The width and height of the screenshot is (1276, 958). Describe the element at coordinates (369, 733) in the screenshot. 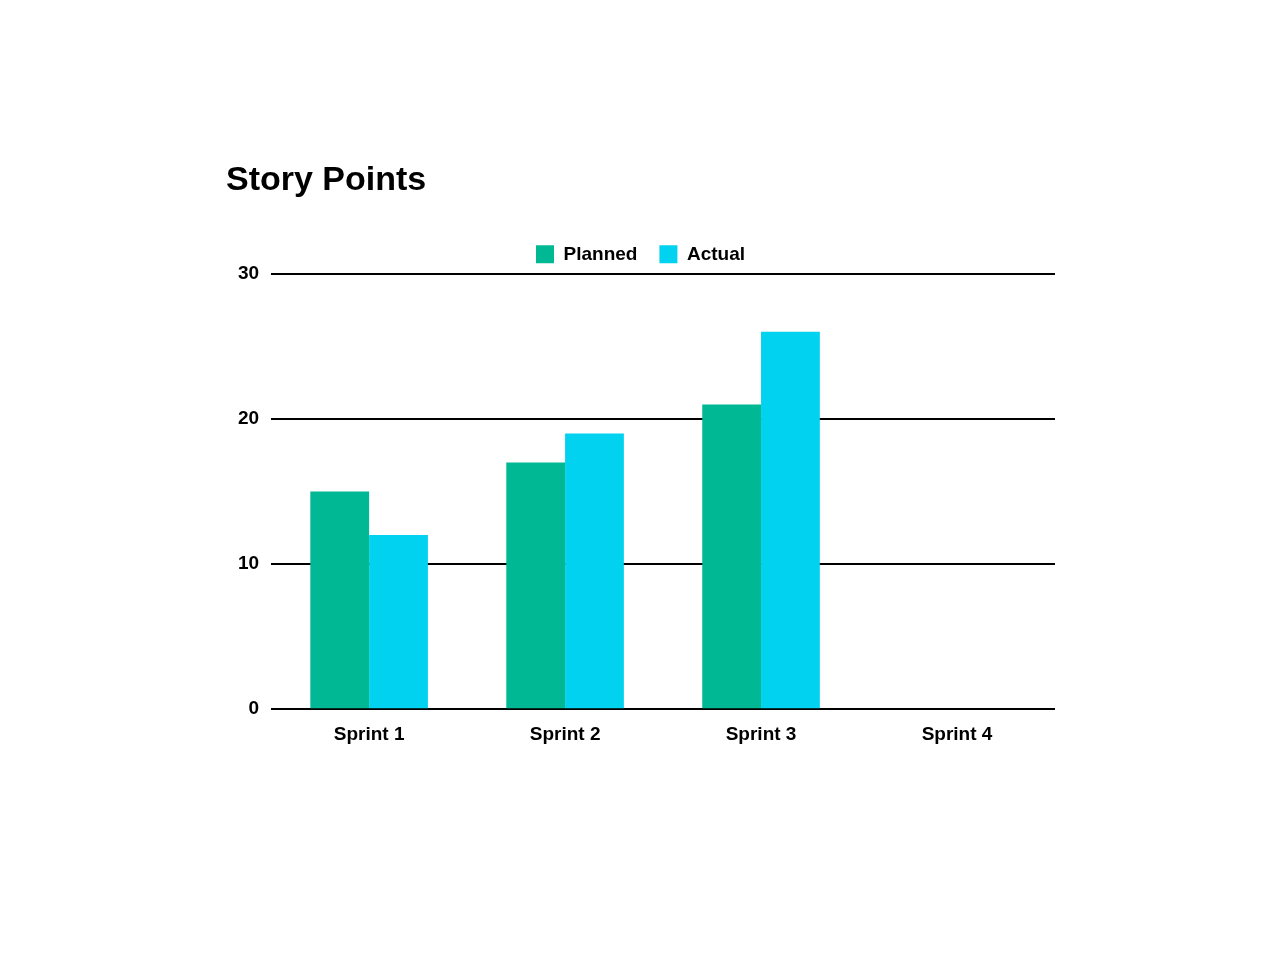

I see `x-tick-label: Sprint 1` at that location.